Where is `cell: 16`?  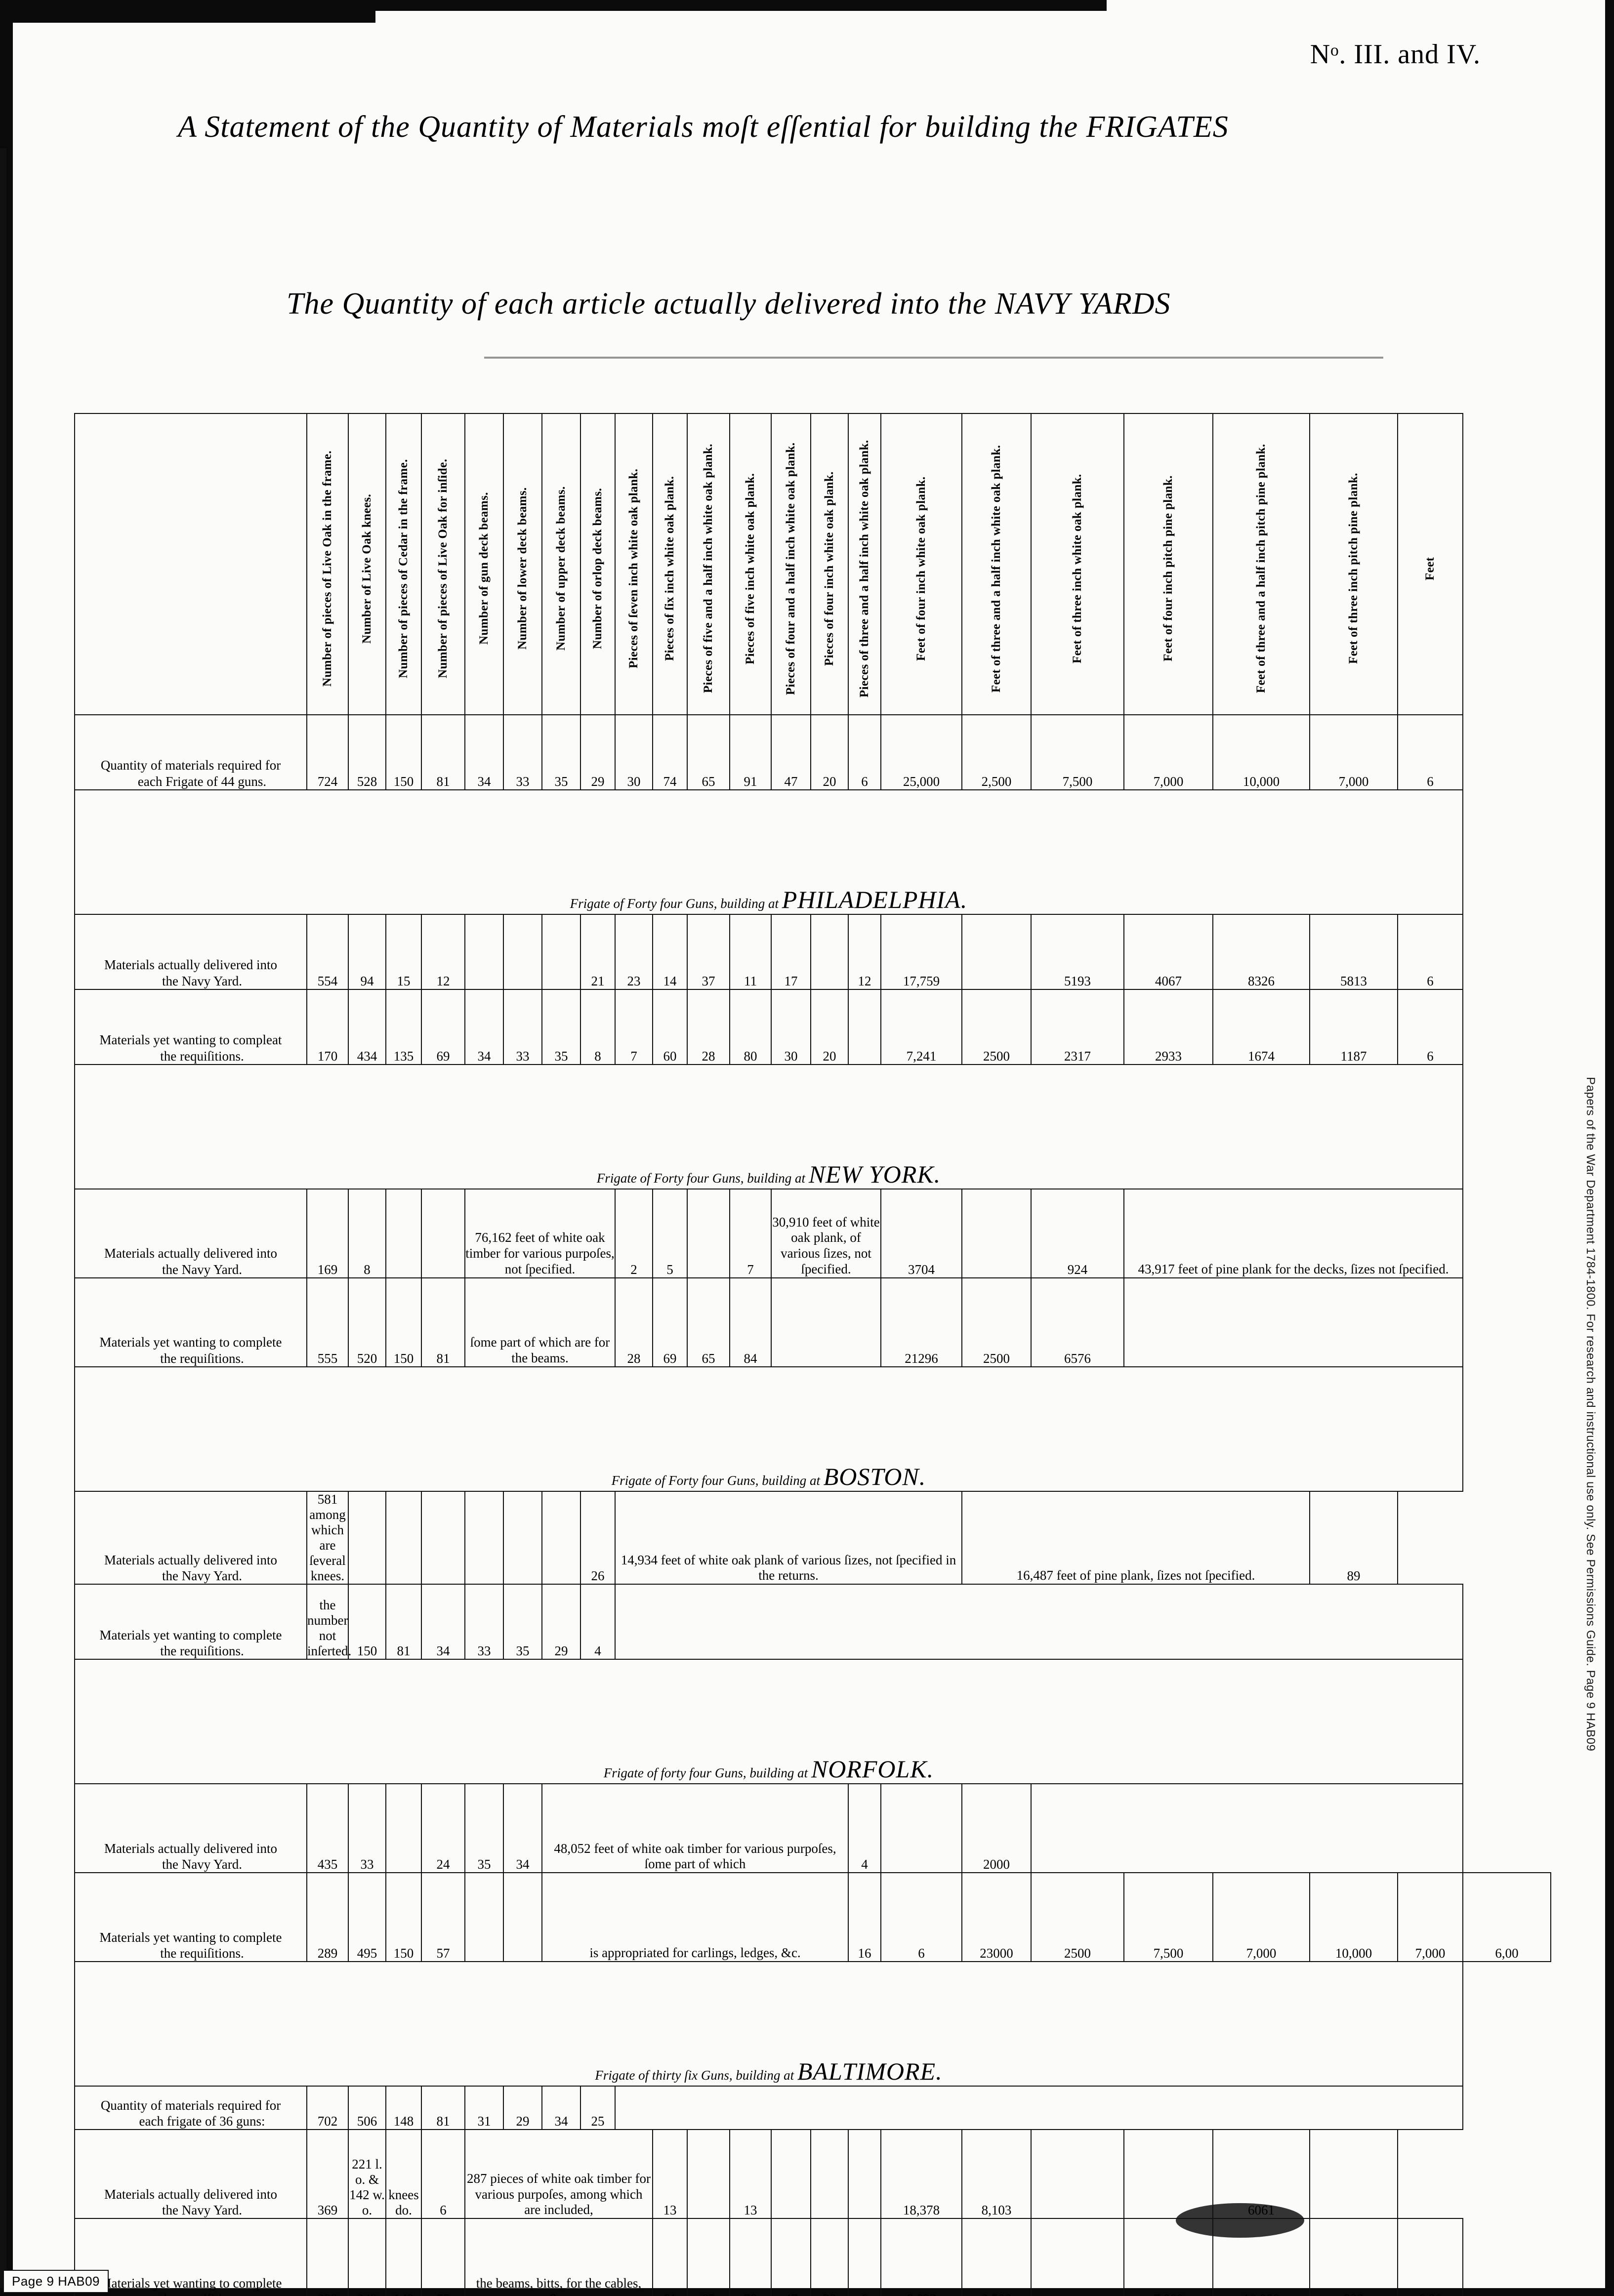 cell: 16 is located at coordinates (864, 1917).